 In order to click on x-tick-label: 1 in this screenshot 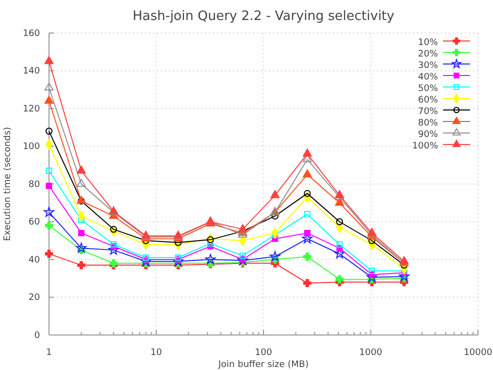, I will do `click(49, 353)`.